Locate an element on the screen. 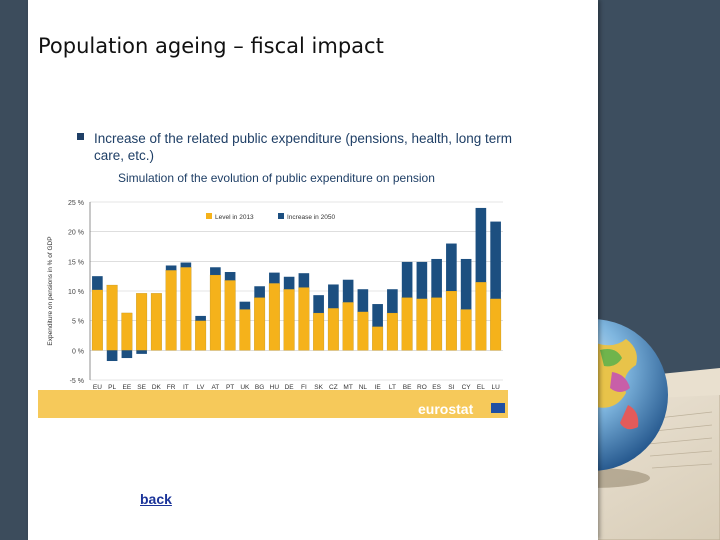 This screenshot has height=540, width=720. x-tick-label: HU is located at coordinates (275, 387).